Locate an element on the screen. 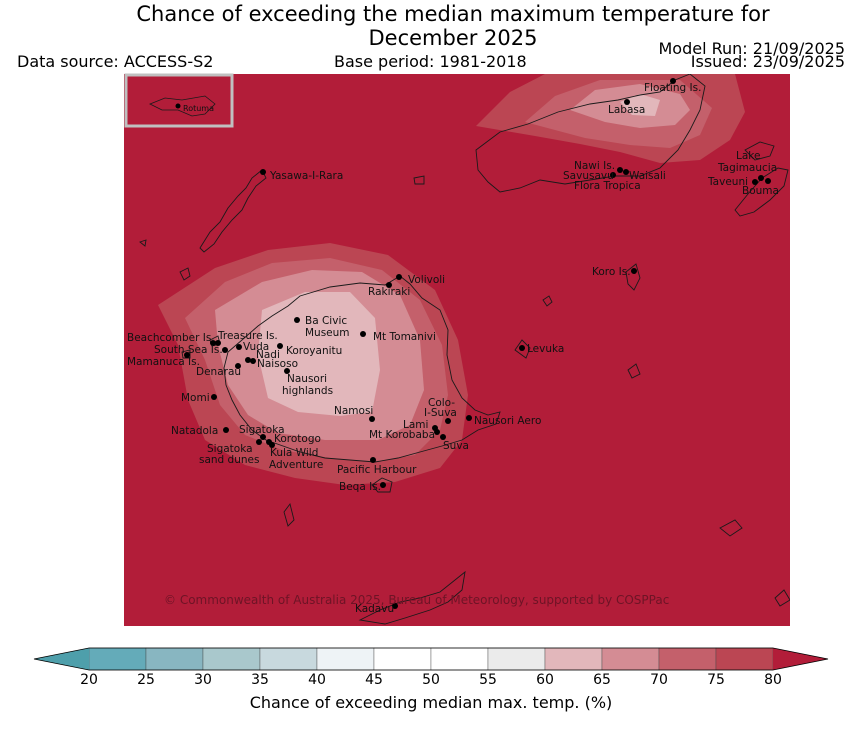 This screenshot has height=736, width=862. label-taveuni: Taveuni is located at coordinates (727, 182).